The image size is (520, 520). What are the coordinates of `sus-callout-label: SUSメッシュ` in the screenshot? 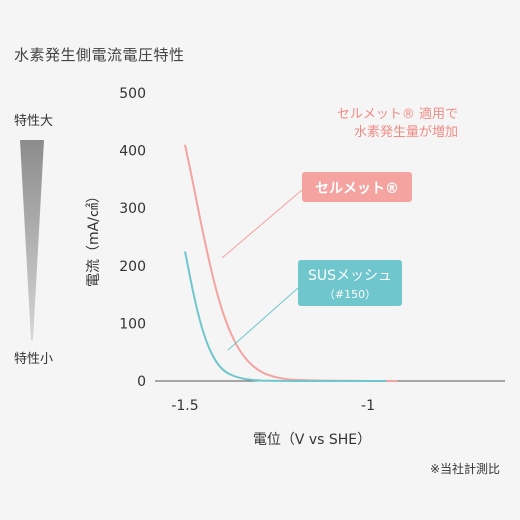 It's located at (350, 276).